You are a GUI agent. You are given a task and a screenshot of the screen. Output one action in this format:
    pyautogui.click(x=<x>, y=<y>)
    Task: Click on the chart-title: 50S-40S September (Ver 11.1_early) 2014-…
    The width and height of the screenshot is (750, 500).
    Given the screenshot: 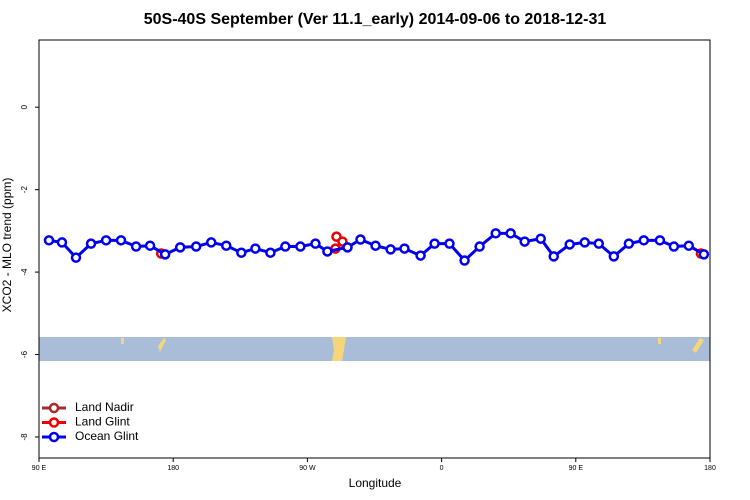 What is the action you would take?
    pyautogui.click(x=375, y=19)
    